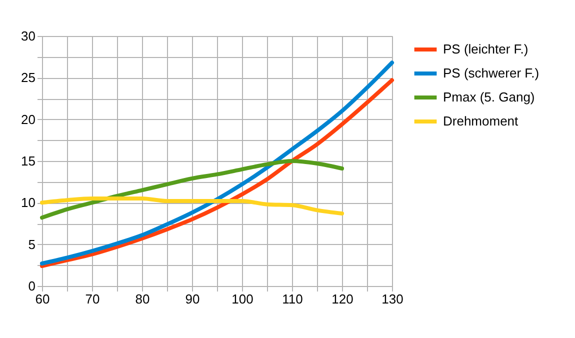 The height and width of the screenshot is (338, 575). What do you see at coordinates (28, 202) in the screenshot?
I see `y-tick-label: 10` at bounding box center [28, 202].